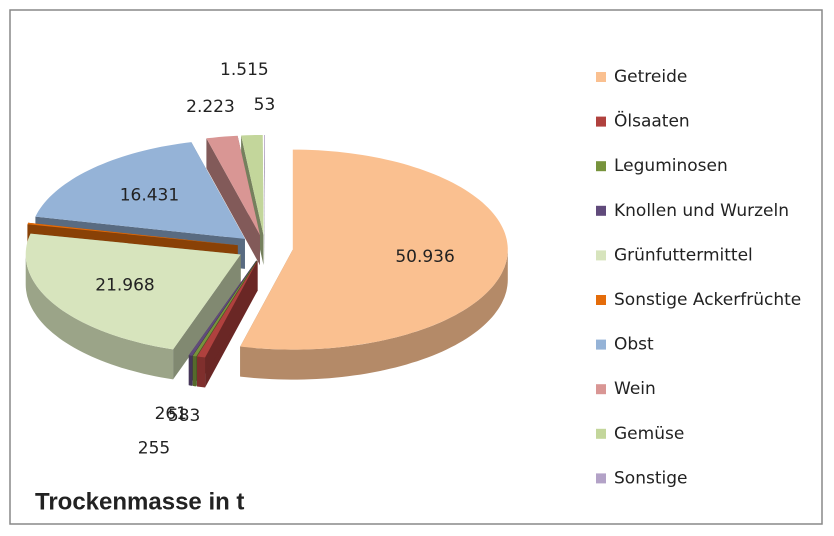 This screenshot has height=536, width=834. I want to click on legend-label: Gemüse, so click(649, 434).